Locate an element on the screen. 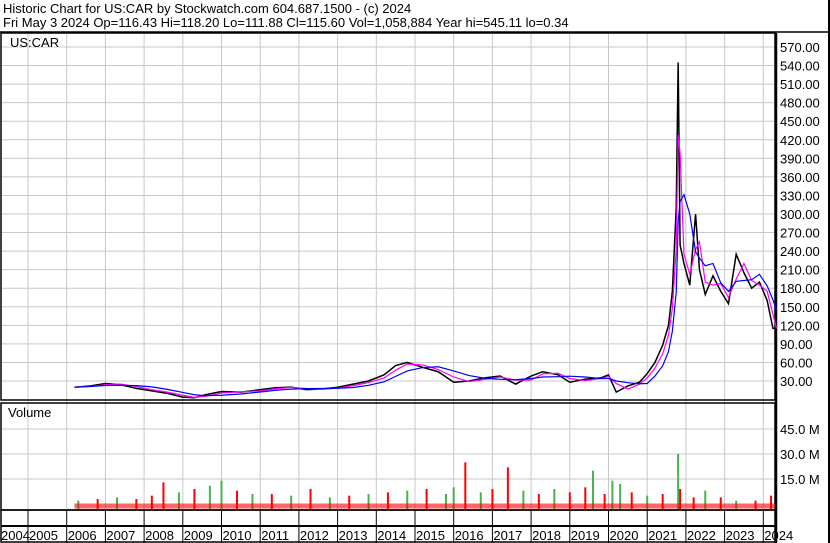  year-label: 2013 is located at coordinates (353, 535).